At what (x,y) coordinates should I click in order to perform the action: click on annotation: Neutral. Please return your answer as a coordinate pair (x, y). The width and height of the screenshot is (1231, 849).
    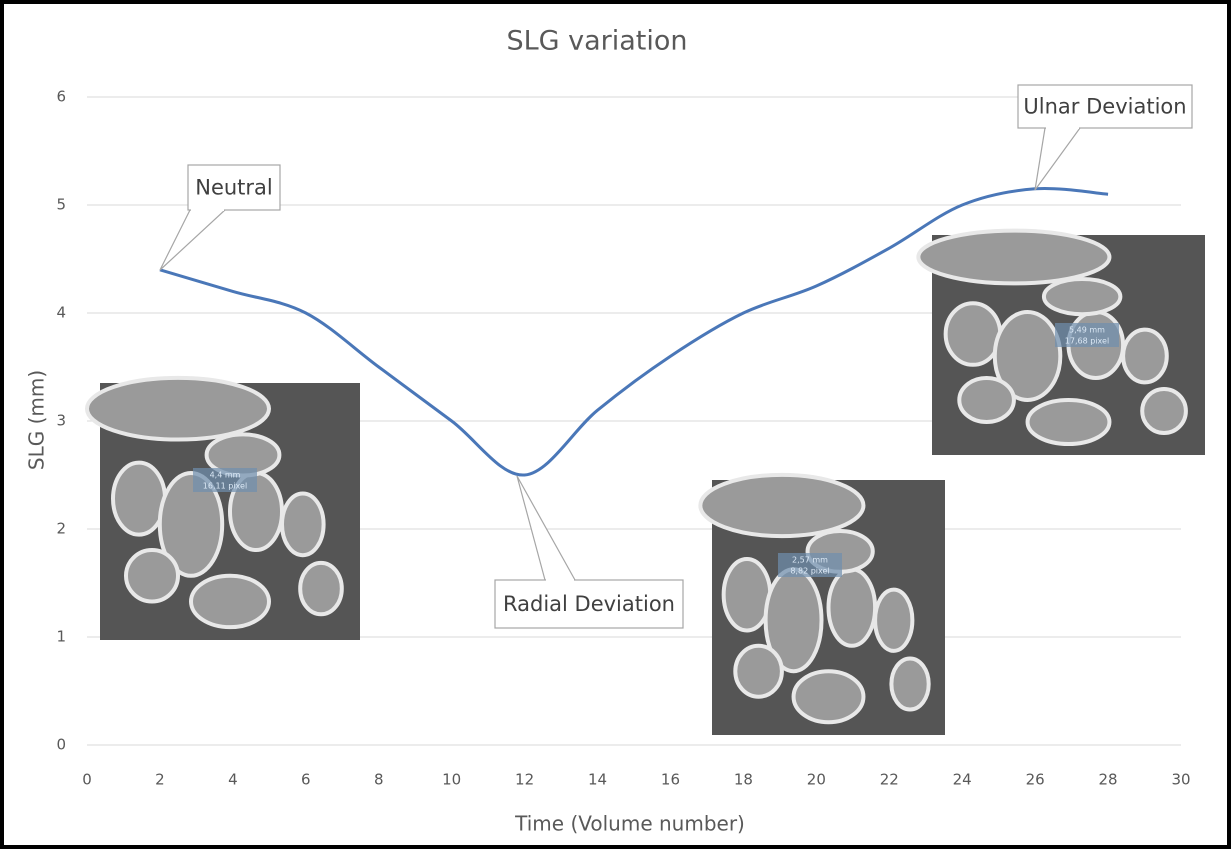
    Looking at the image, I should click on (234, 188).